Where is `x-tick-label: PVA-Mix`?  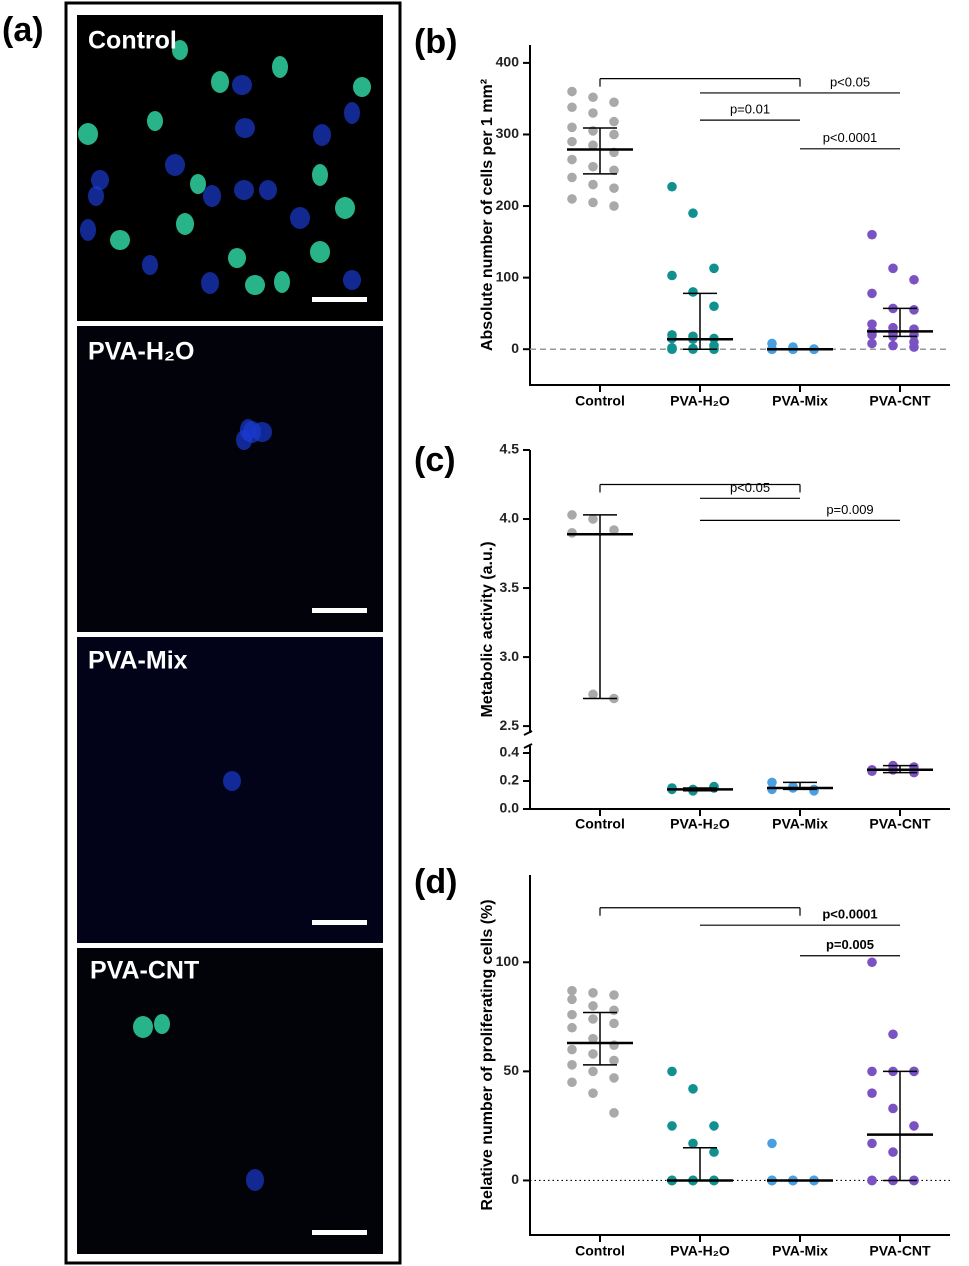
x-tick-label: PVA-Mix is located at coordinates (800, 824).